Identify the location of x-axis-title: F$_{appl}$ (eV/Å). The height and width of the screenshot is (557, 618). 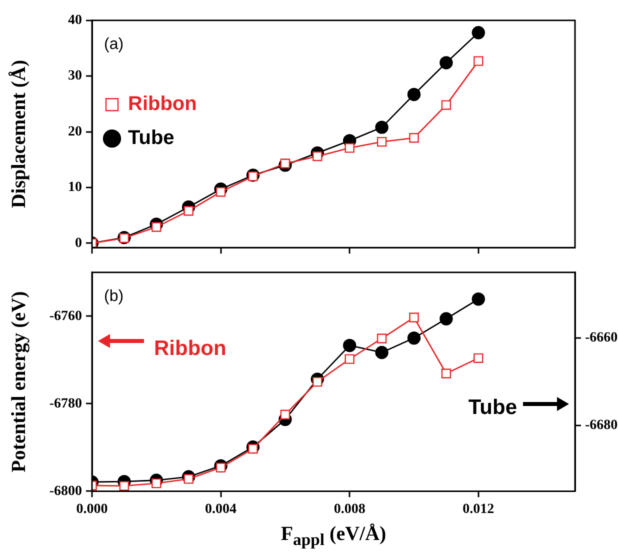
(334, 536).